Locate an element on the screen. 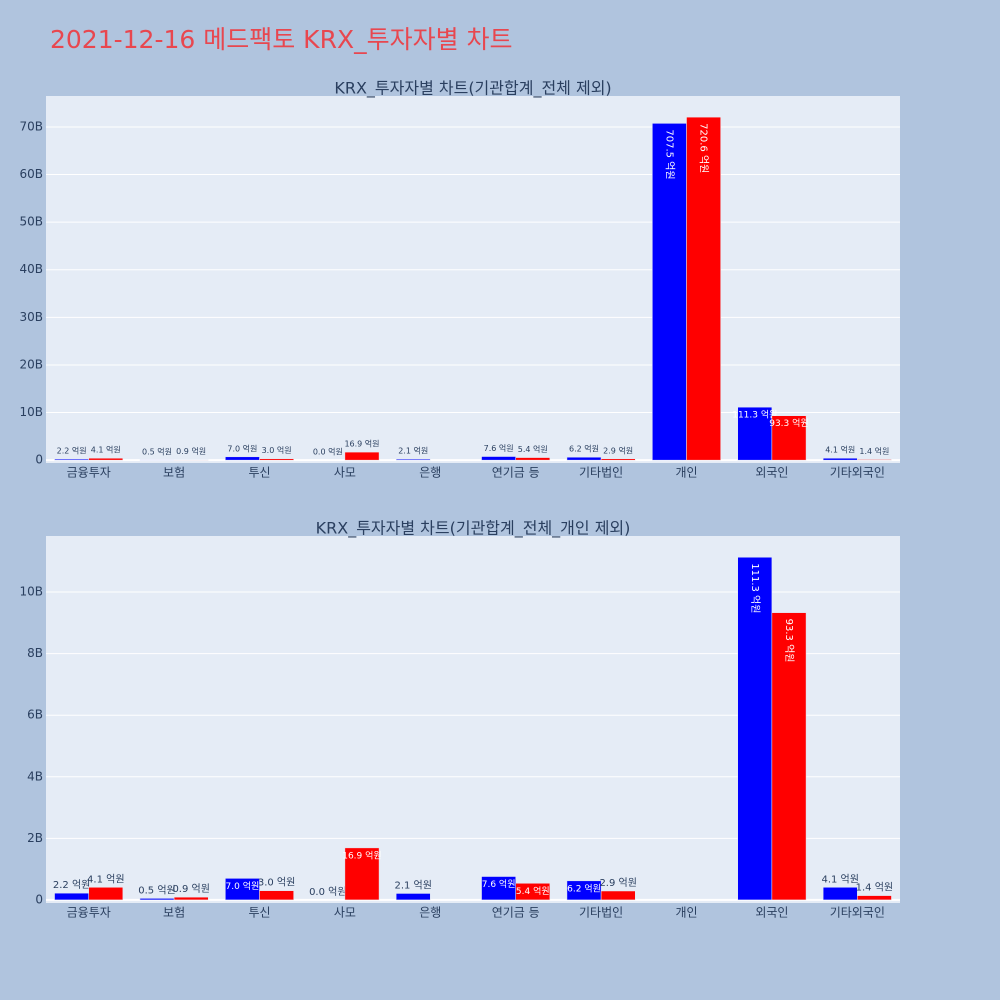  y-tick-label: 60B is located at coordinates (31, 174).